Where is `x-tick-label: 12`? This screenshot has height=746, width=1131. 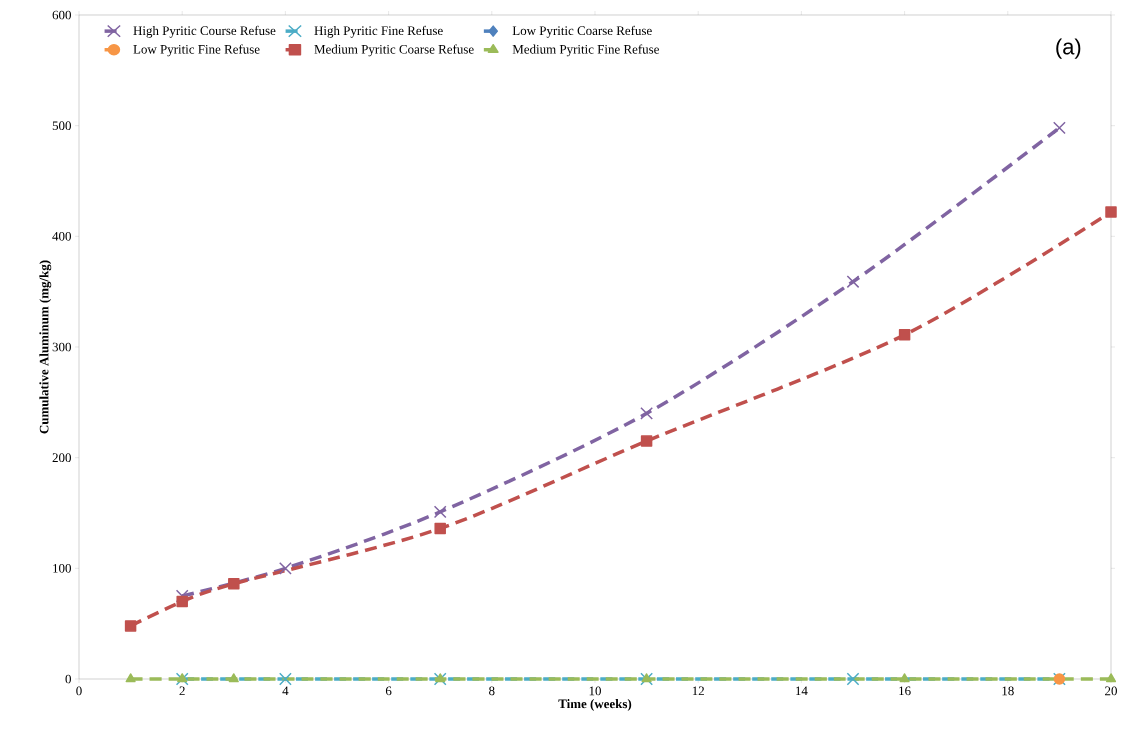 x-tick-label: 12 is located at coordinates (698, 691).